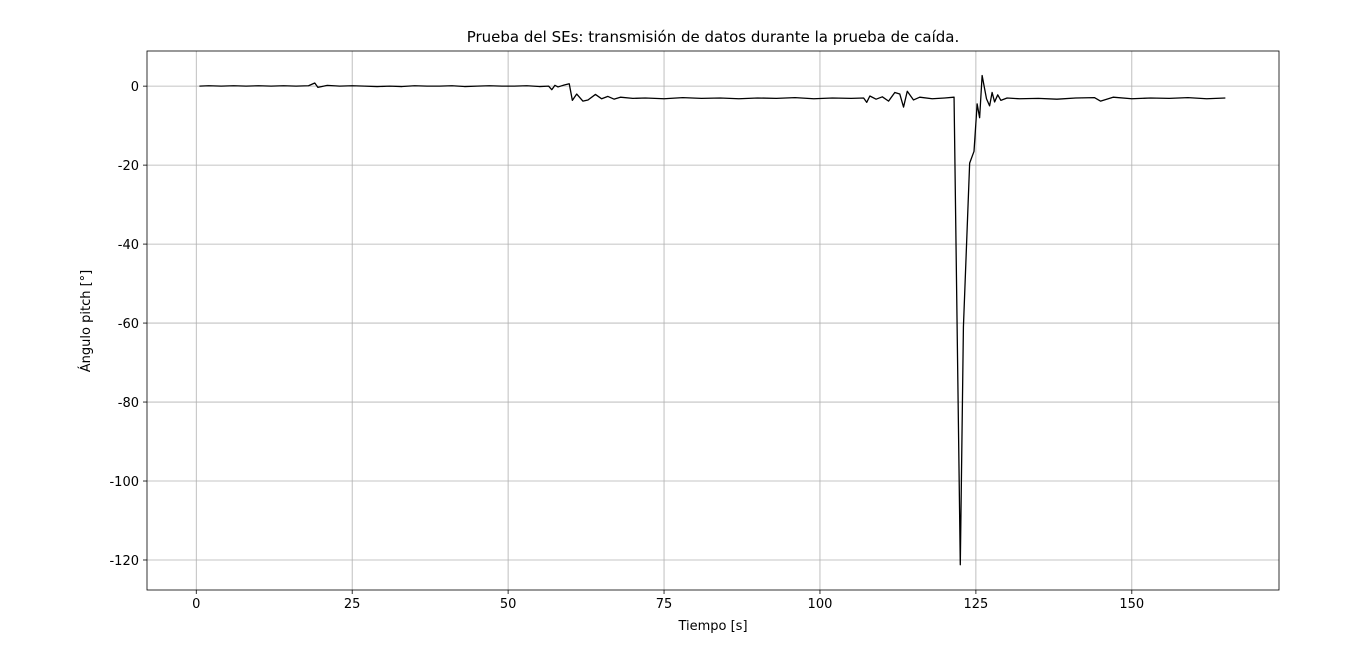  Describe the element at coordinates (128, 324) in the screenshot. I see `y-tick-label: -60` at that location.